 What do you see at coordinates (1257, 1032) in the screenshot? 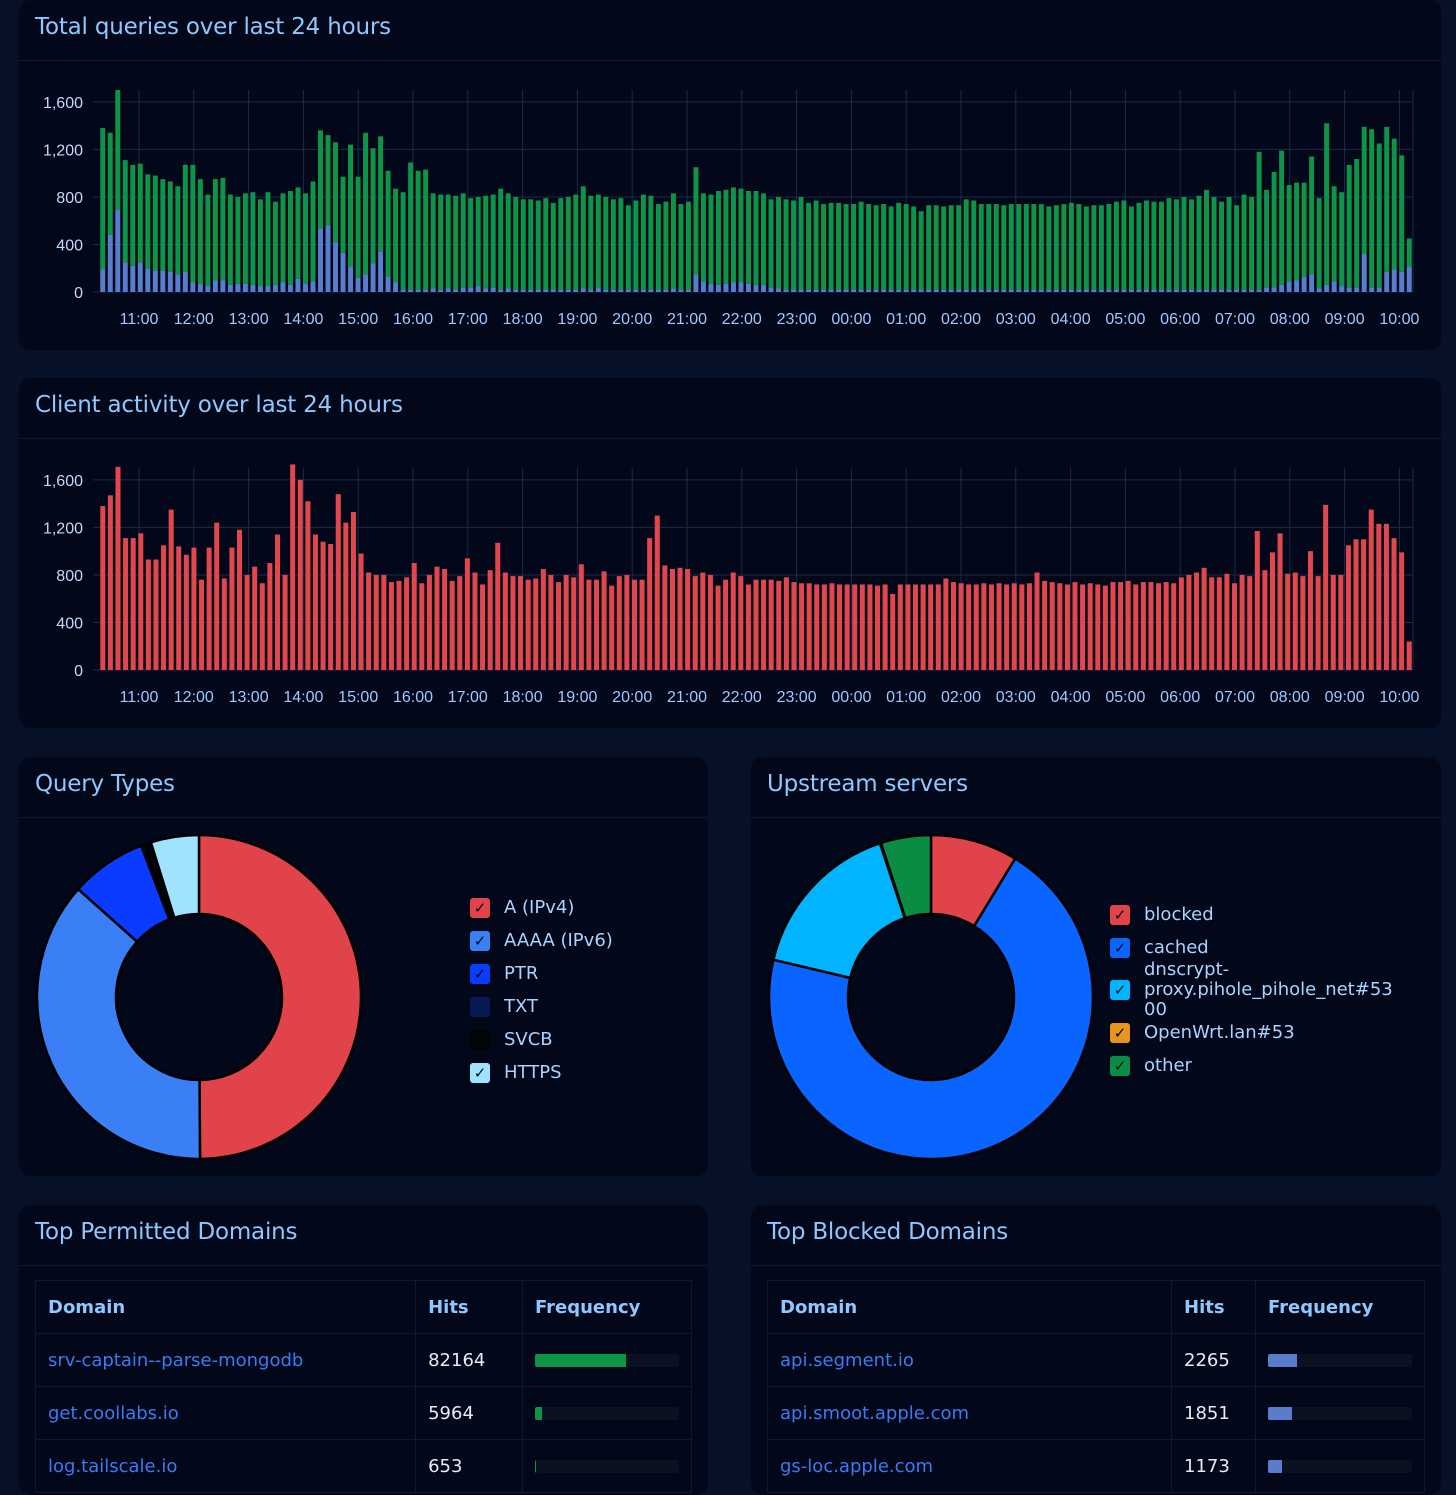
I see `legend-item: ✓ OpenWrt.lan#53` at bounding box center [1257, 1032].